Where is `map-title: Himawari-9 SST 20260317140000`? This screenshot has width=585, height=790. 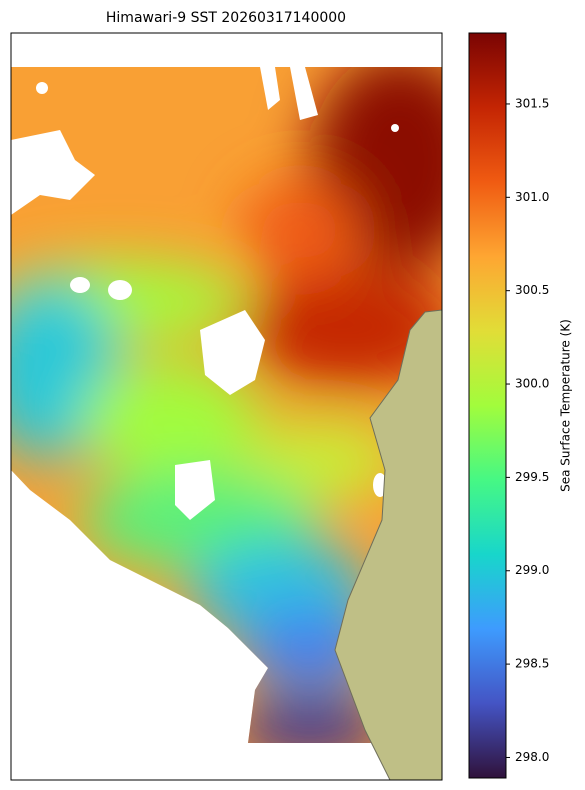 map-title: Himawari-9 SST 20260317140000 is located at coordinates (226, 18).